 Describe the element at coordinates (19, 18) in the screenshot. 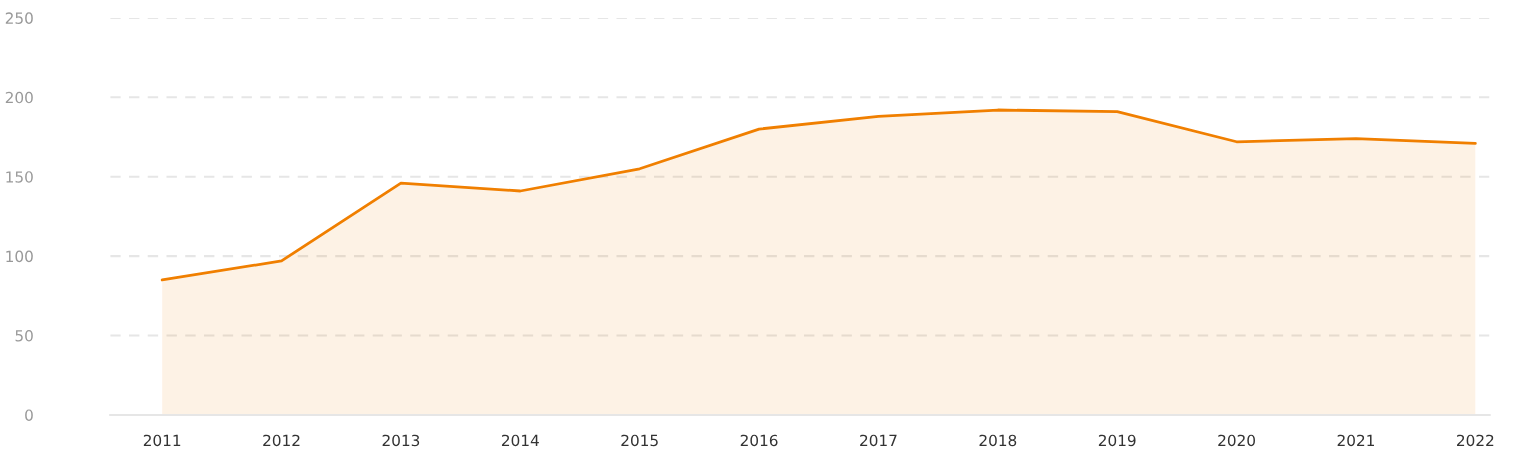

I see `y-tick-label: 250` at that location.